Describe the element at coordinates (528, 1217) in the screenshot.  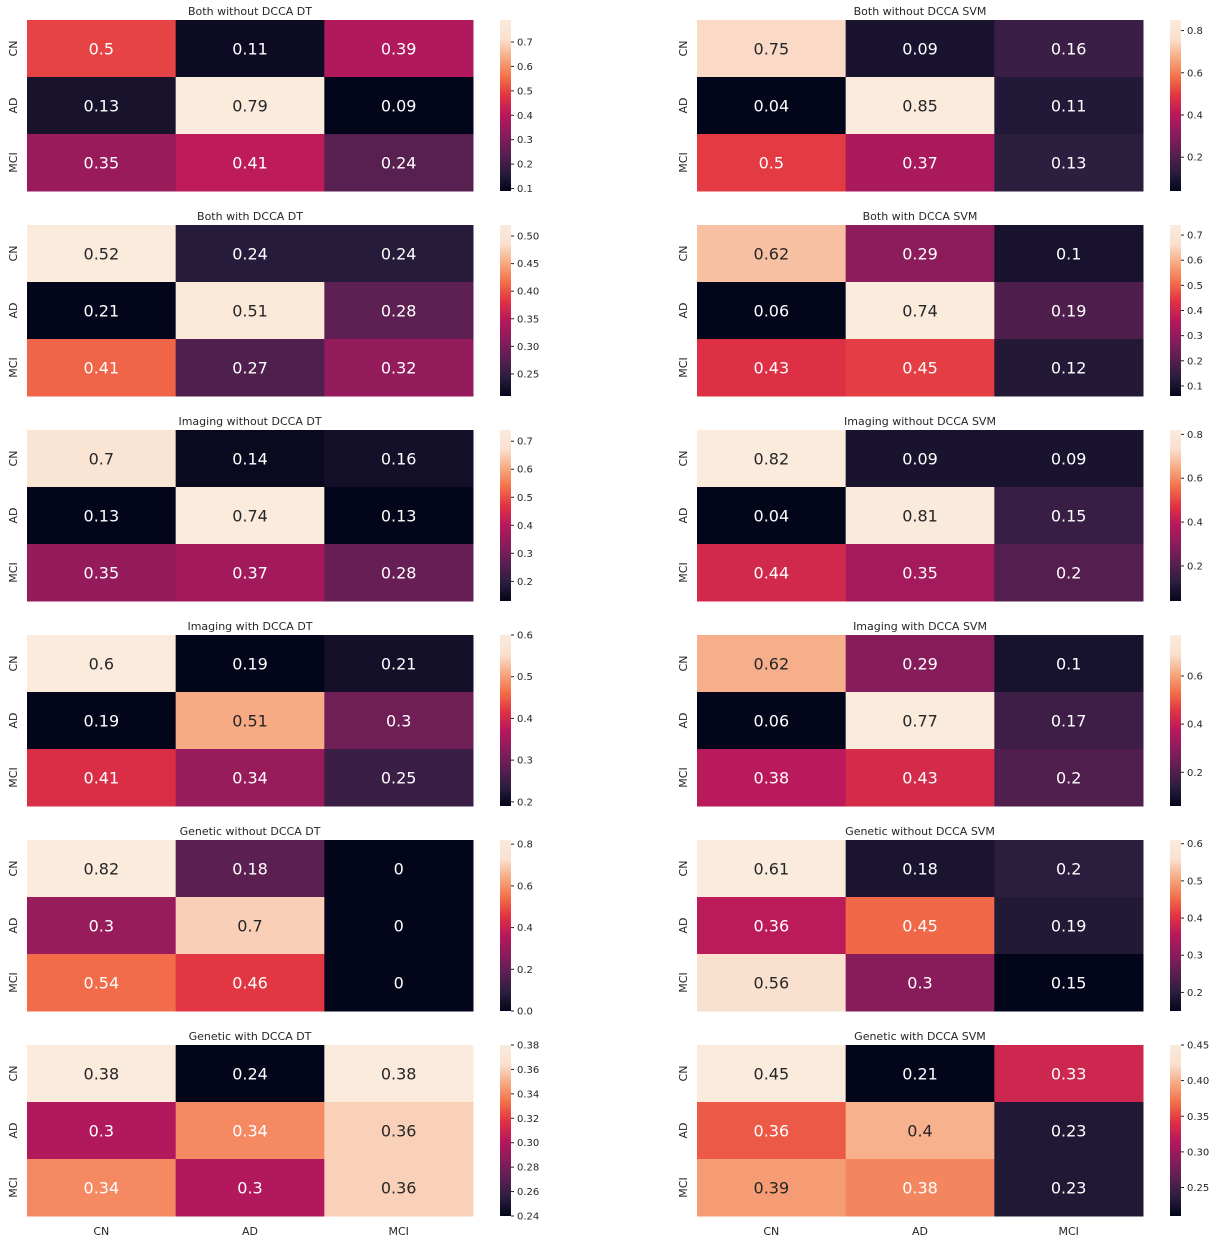
I see `colorbar-tick-label: 0.24` at that location.